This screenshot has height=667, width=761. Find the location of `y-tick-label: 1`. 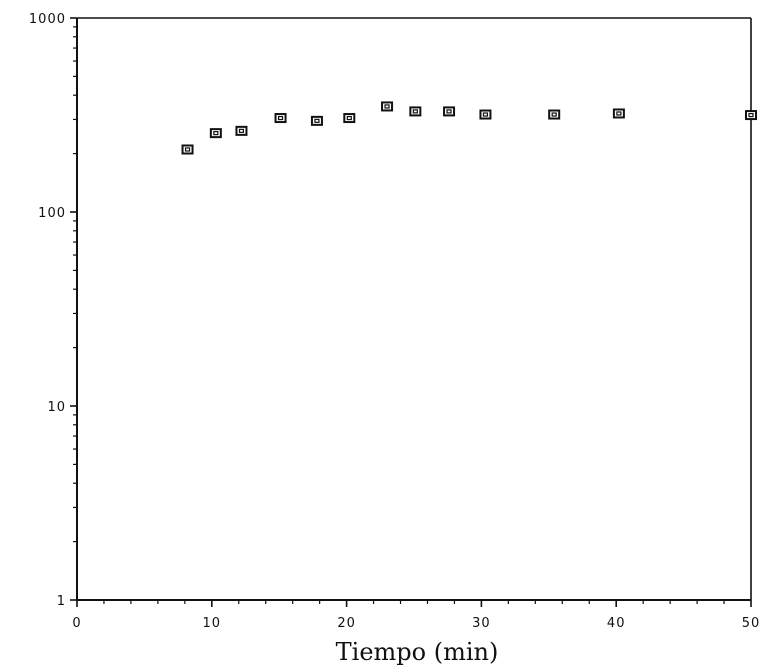

y-tick-label: 1 is located at coordinates (61, 601).